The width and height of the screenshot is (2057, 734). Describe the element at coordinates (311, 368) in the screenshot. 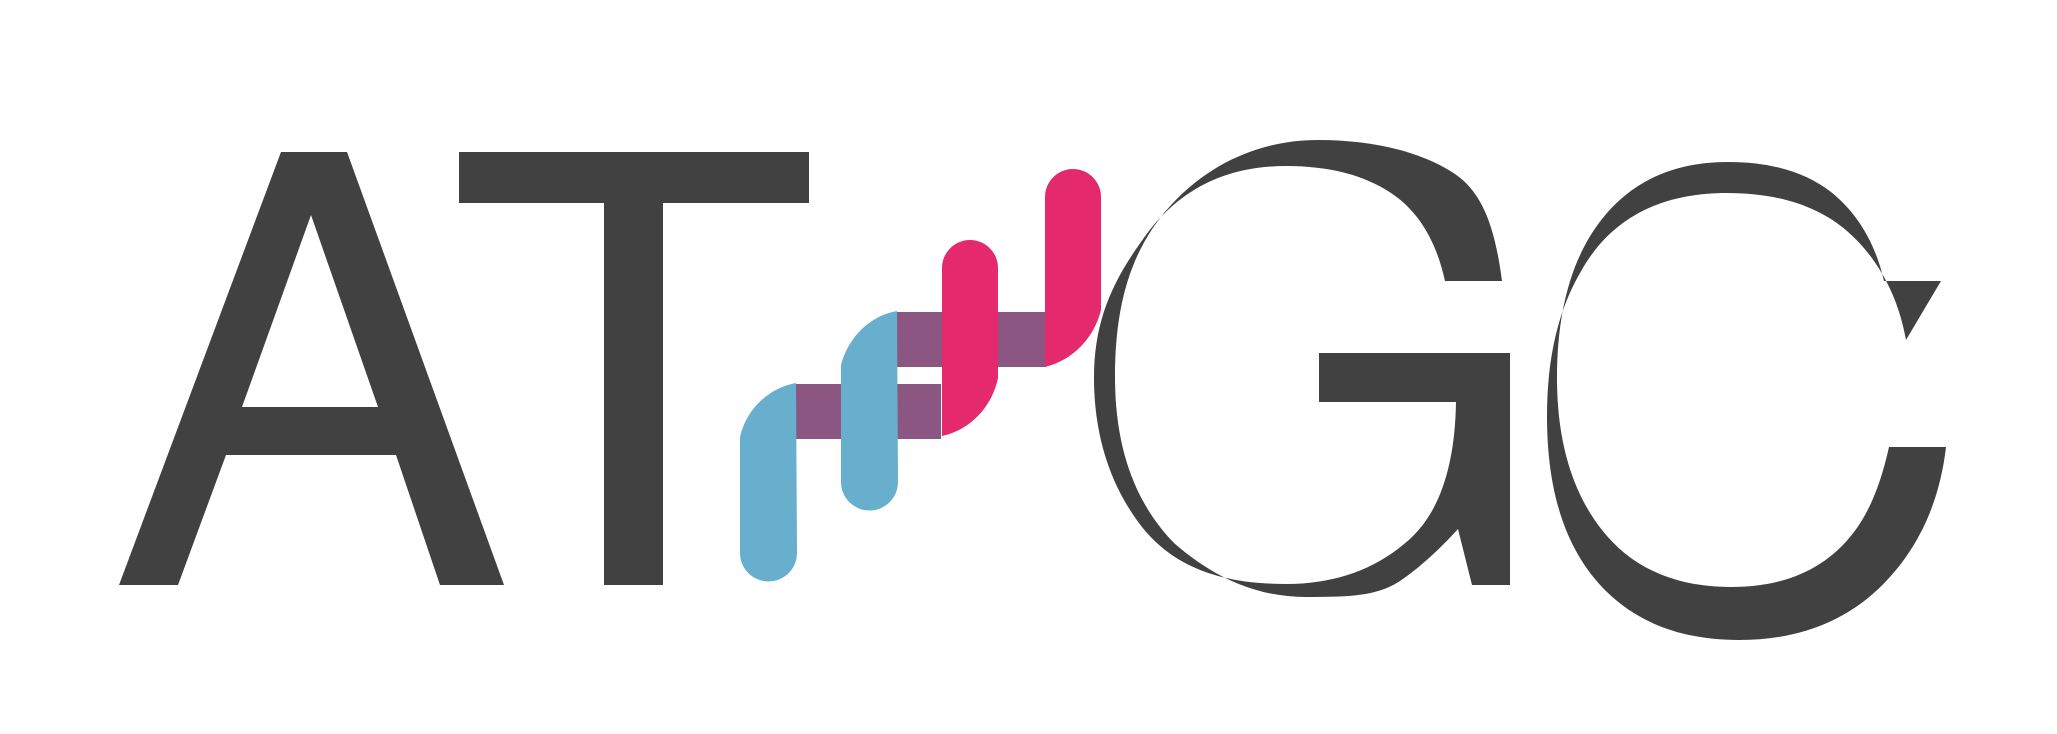

I see `letter-a` at that location.